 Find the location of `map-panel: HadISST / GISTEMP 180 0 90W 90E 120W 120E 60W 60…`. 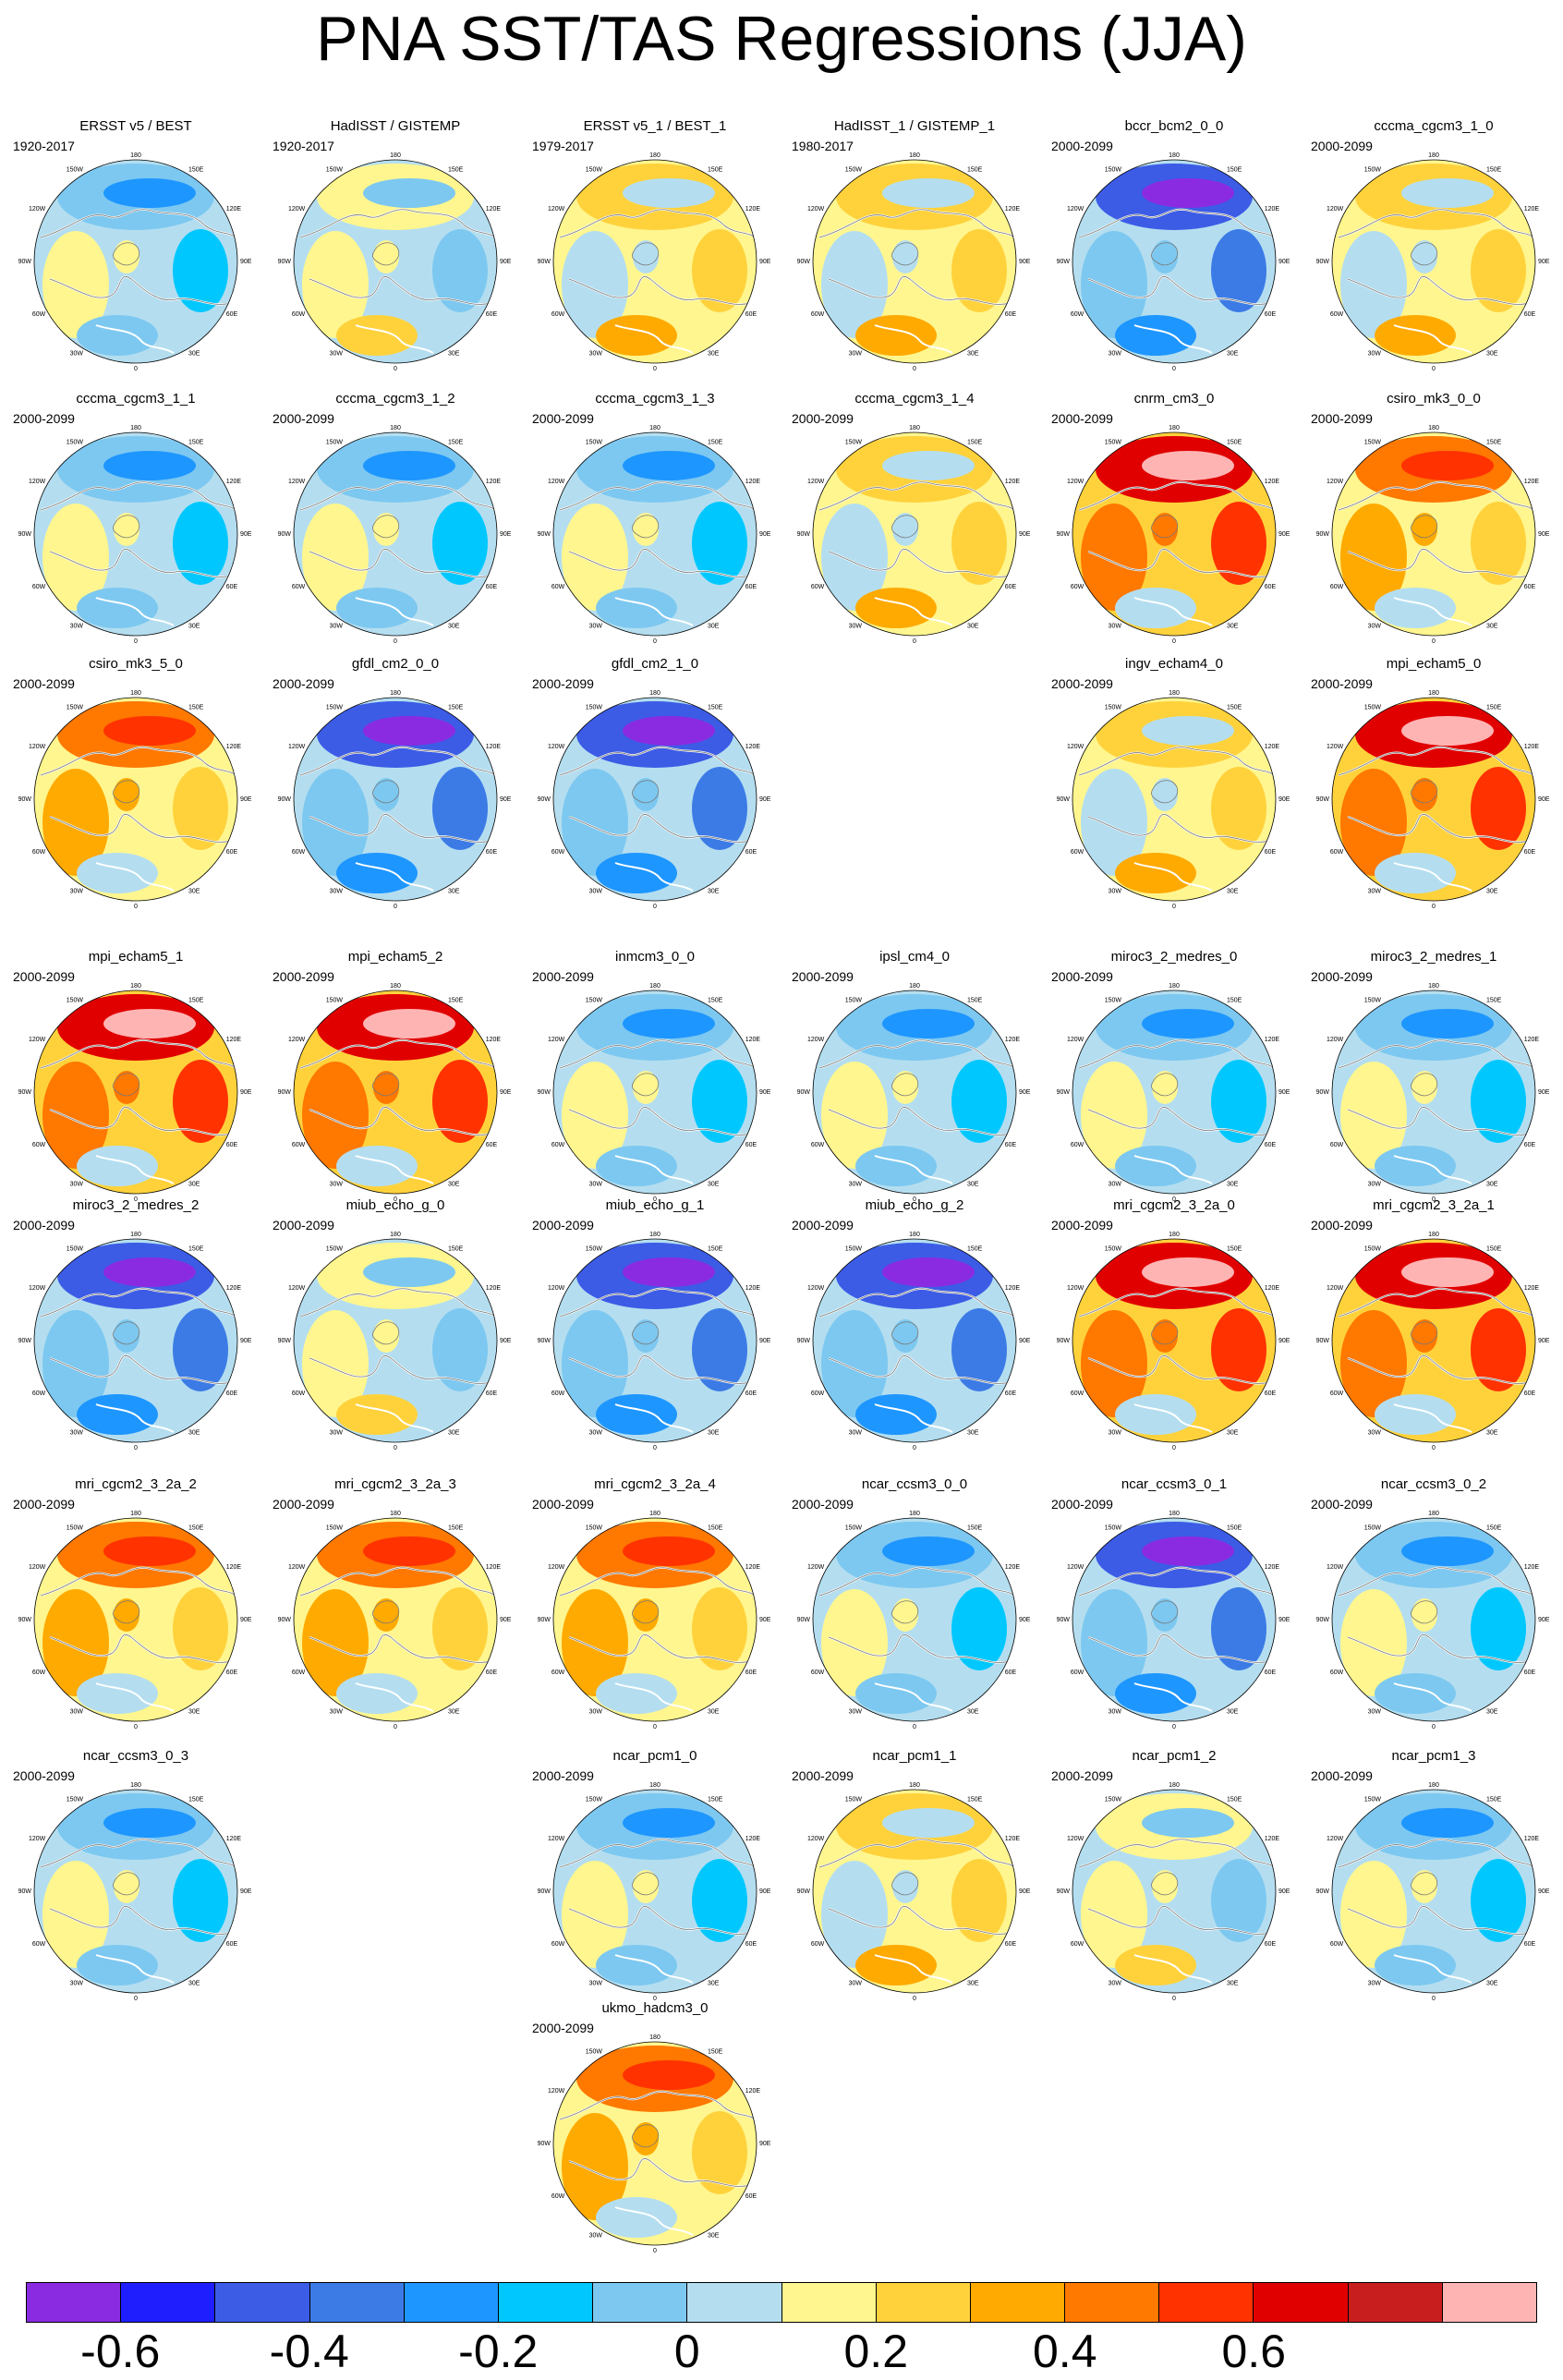

map-panel: HadISST / GISTEMP 180 0 90W 90E 120W 120E 60W 60… is located at coordinates (395, 256).